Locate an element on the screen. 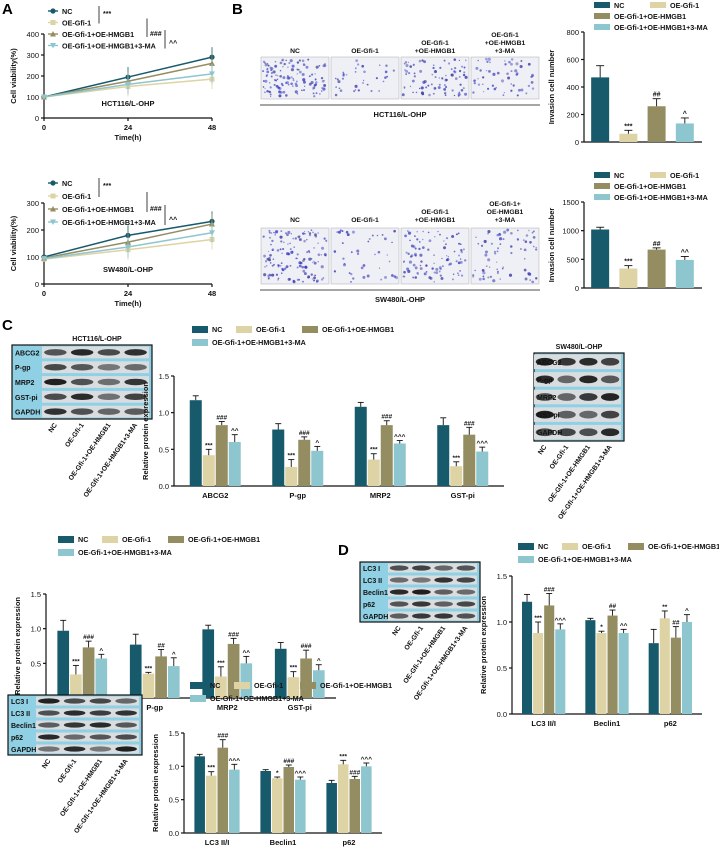  category-label: GST-pi is located at coordinates (463, 495).